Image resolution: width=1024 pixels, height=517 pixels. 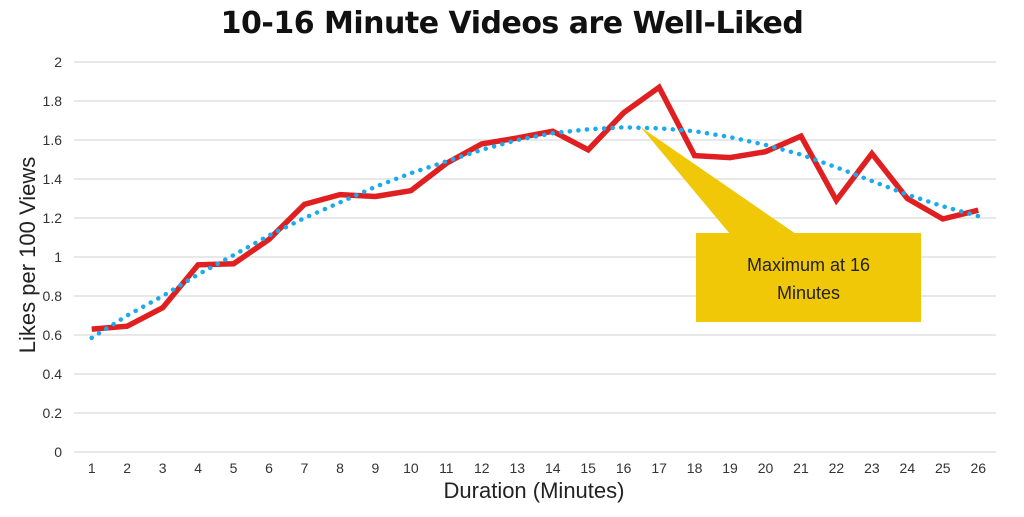 I want to click on x-tick-label: 18, so click(x=695, y=468).